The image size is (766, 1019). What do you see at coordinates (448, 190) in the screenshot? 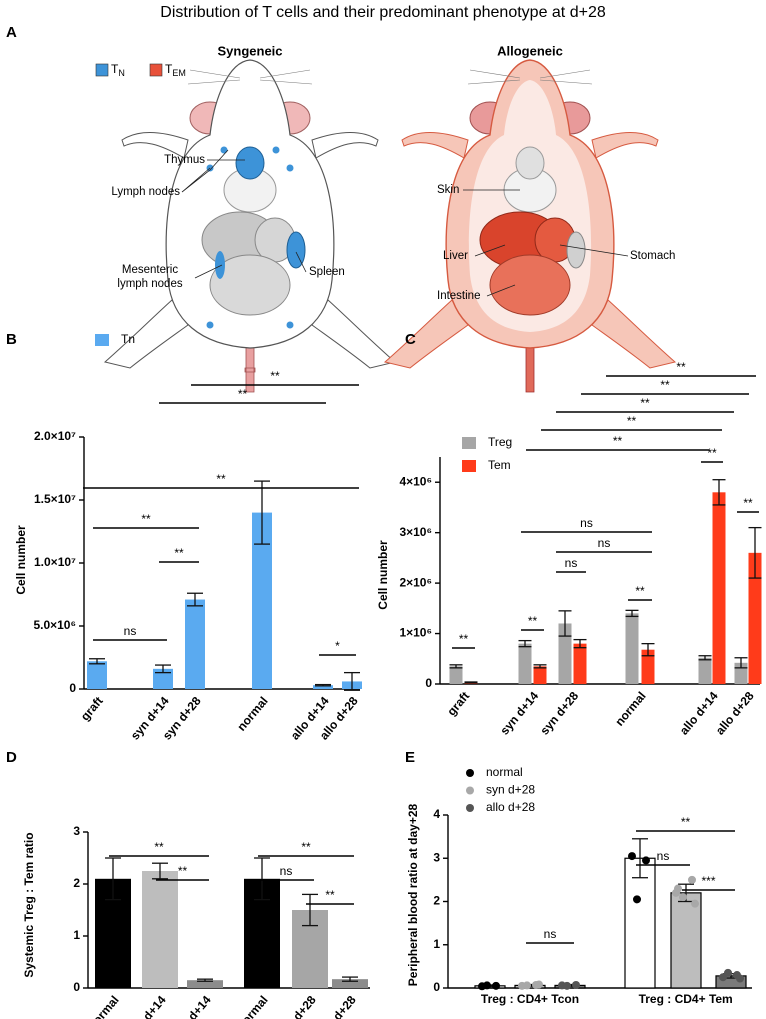
I see `organ-label: Skin` at bounding box center [448, 190].